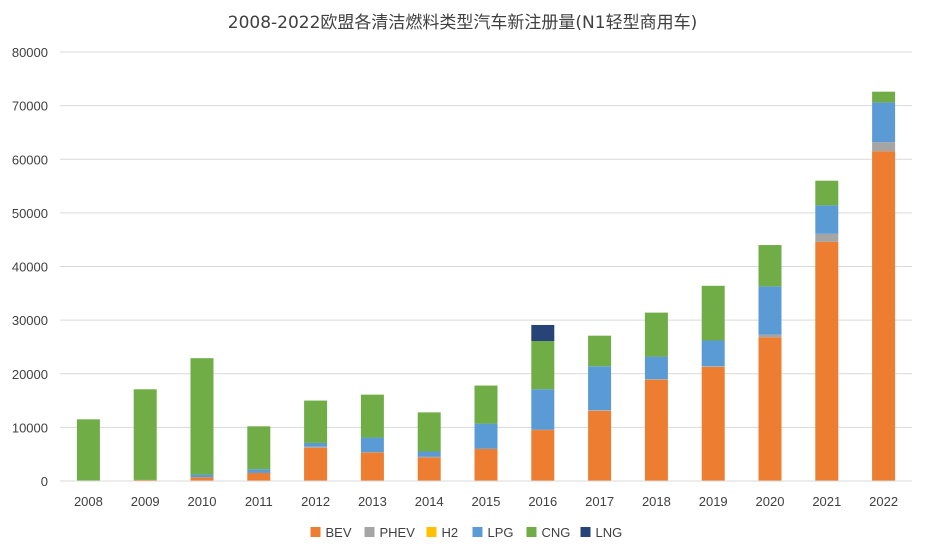 The image size is (925, 559). I want to click on x-tick-label: 2018, so click(656, 501).